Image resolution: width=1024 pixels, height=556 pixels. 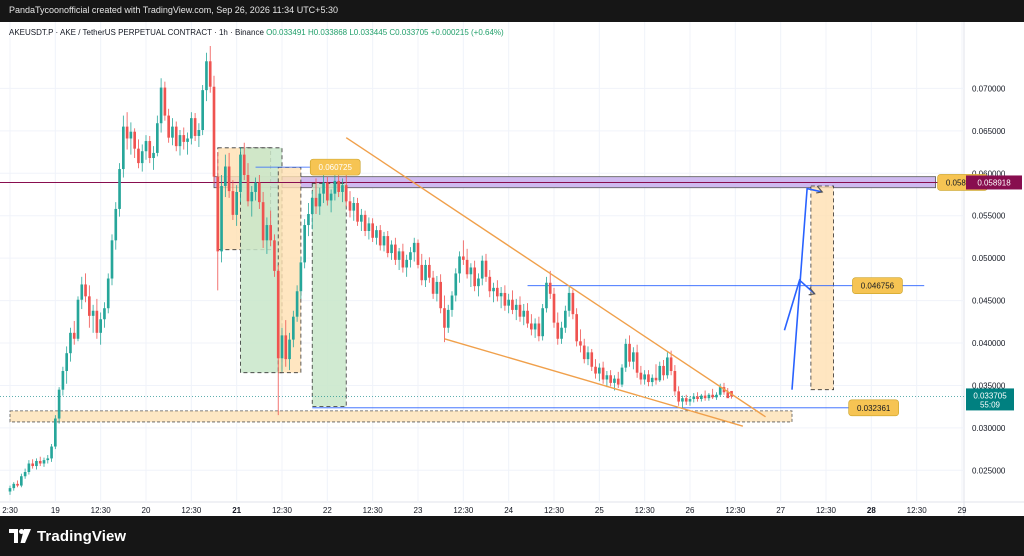 I want to click on x-tick-label: 27, so click(x=780, y=510).